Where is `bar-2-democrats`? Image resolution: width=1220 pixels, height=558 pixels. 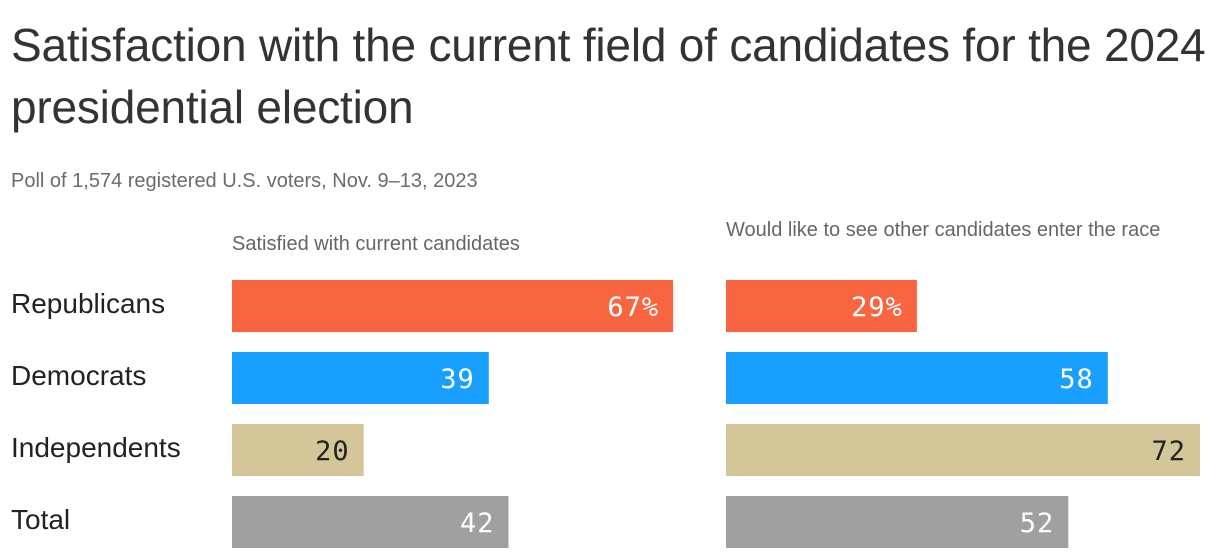 bar-2-democrats is located at coordinates (917, 378).